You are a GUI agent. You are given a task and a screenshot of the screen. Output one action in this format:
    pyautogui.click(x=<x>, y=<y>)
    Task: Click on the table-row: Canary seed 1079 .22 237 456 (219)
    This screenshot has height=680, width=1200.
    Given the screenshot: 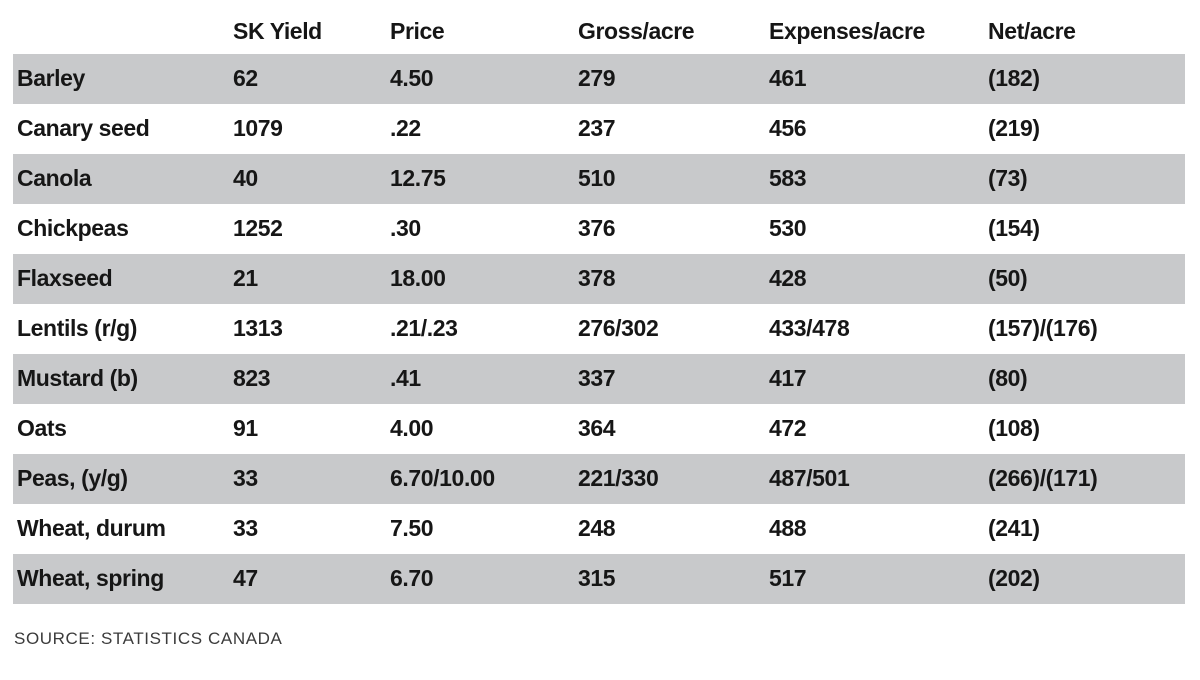 What is the action you would take?
    pyautogui.click(x=599, y=129)
    